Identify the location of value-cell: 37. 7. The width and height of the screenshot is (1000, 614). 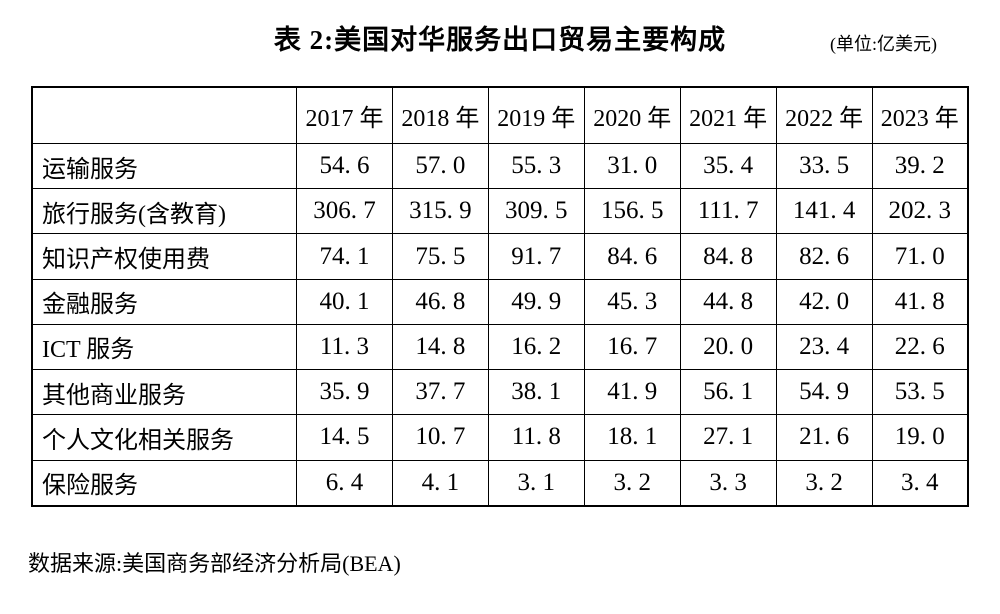
(440, 392).